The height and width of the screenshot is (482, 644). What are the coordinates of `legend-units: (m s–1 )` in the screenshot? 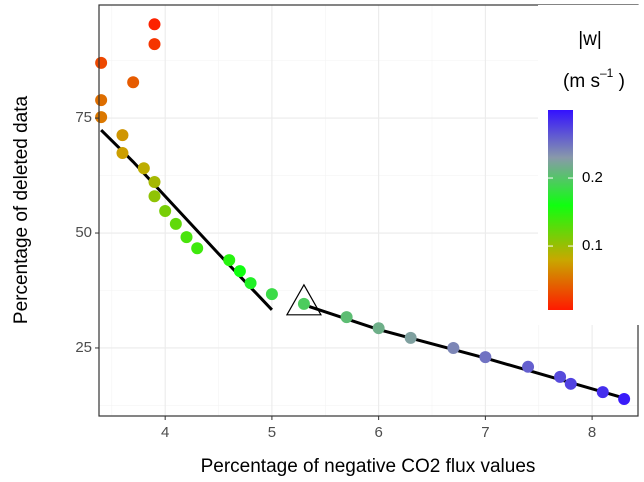 It's located at (594, 79).